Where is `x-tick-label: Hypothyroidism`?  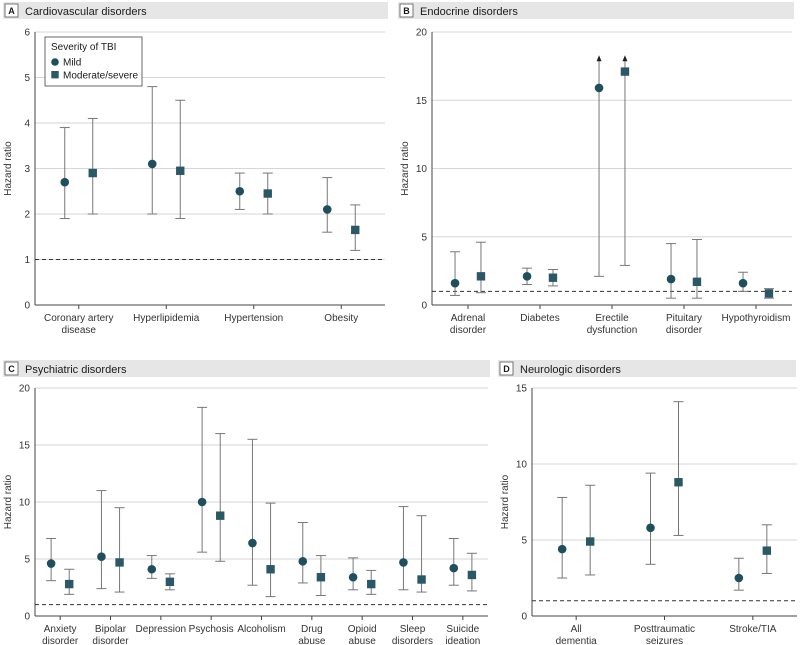
x-tick-label: Hypothyroidism is located at coordinates (756, 318).